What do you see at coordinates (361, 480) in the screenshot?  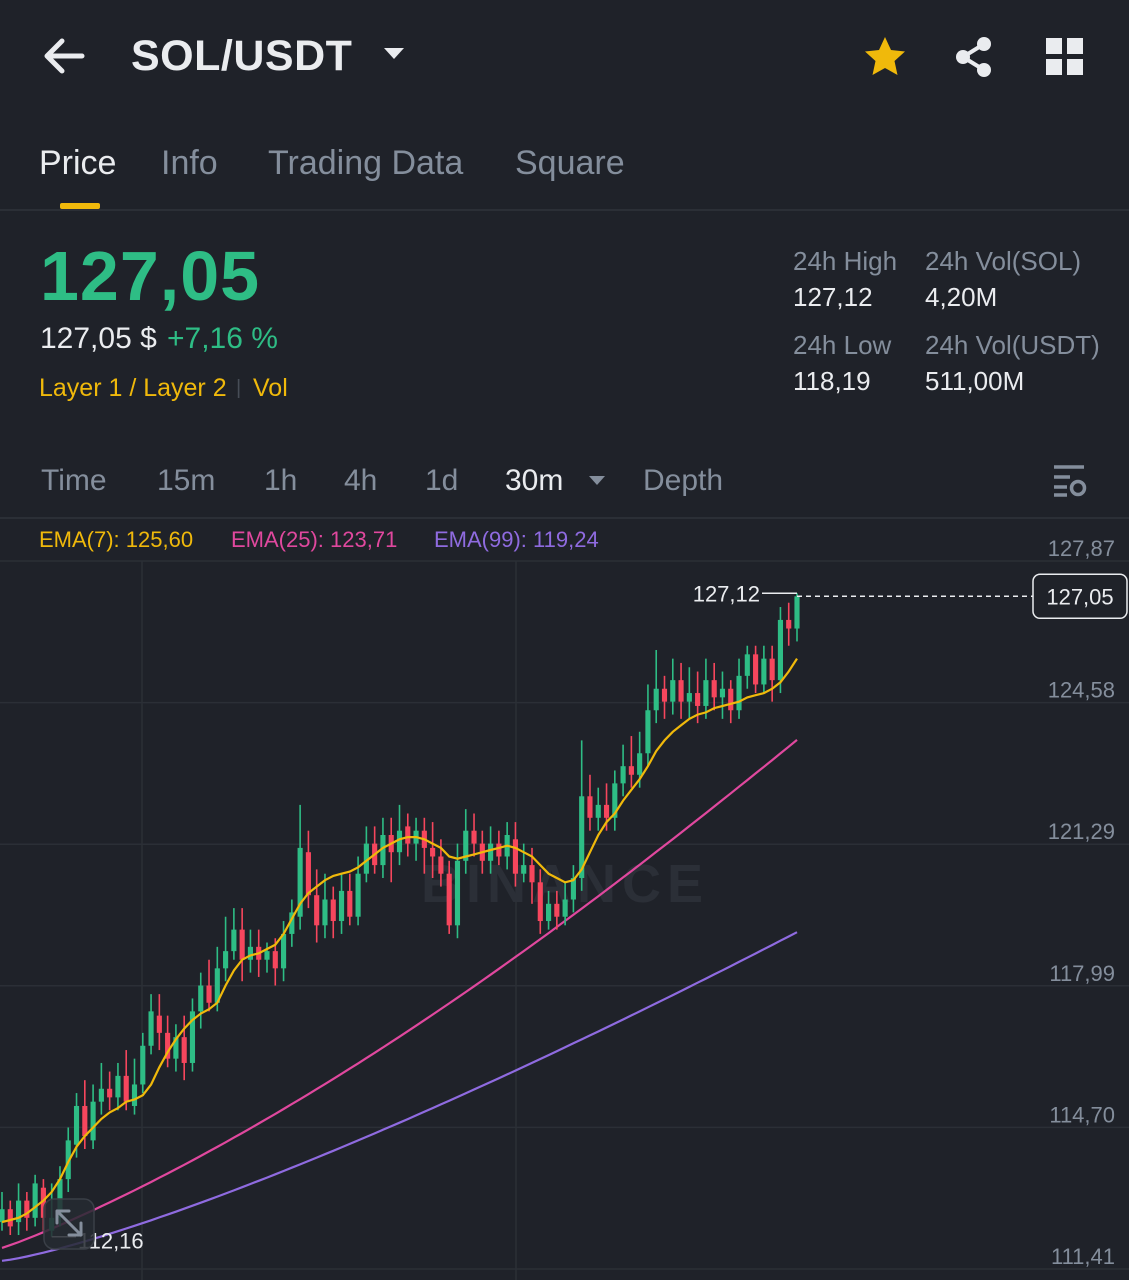 I see `interval-4h: 4h` at bounding box center [361, 480].